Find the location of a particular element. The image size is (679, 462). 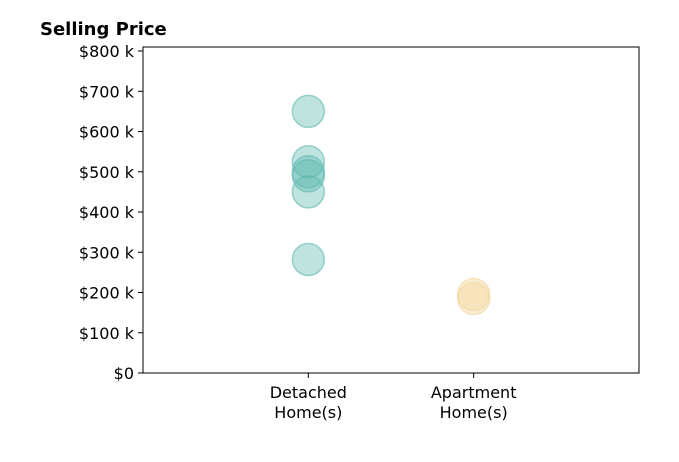

y-tick-label: $600 k is located at coordinates (107, 132).